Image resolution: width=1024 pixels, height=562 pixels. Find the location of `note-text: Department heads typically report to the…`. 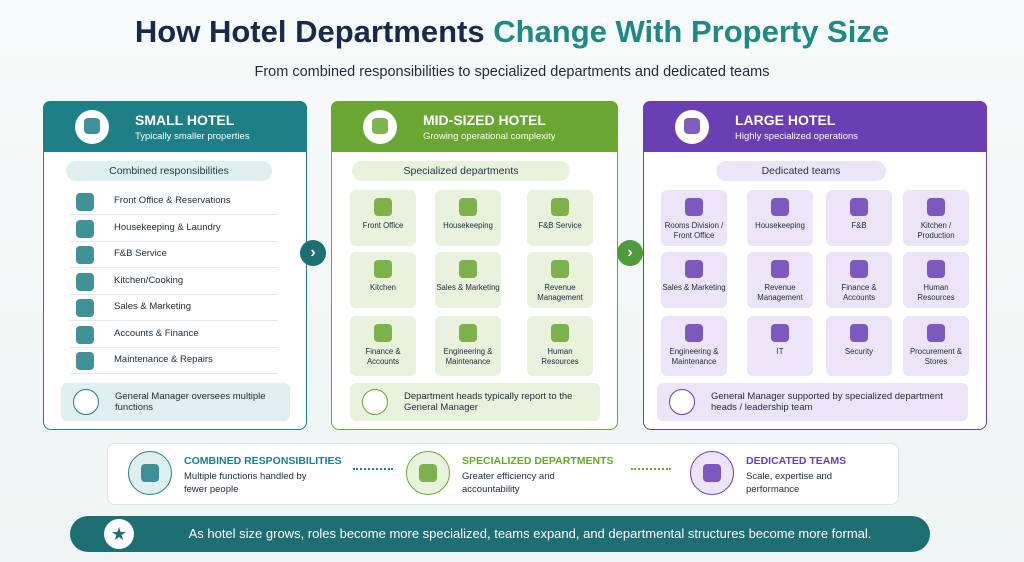

note-text: Department heads typically report to the… is located at coordinates (488, 402).